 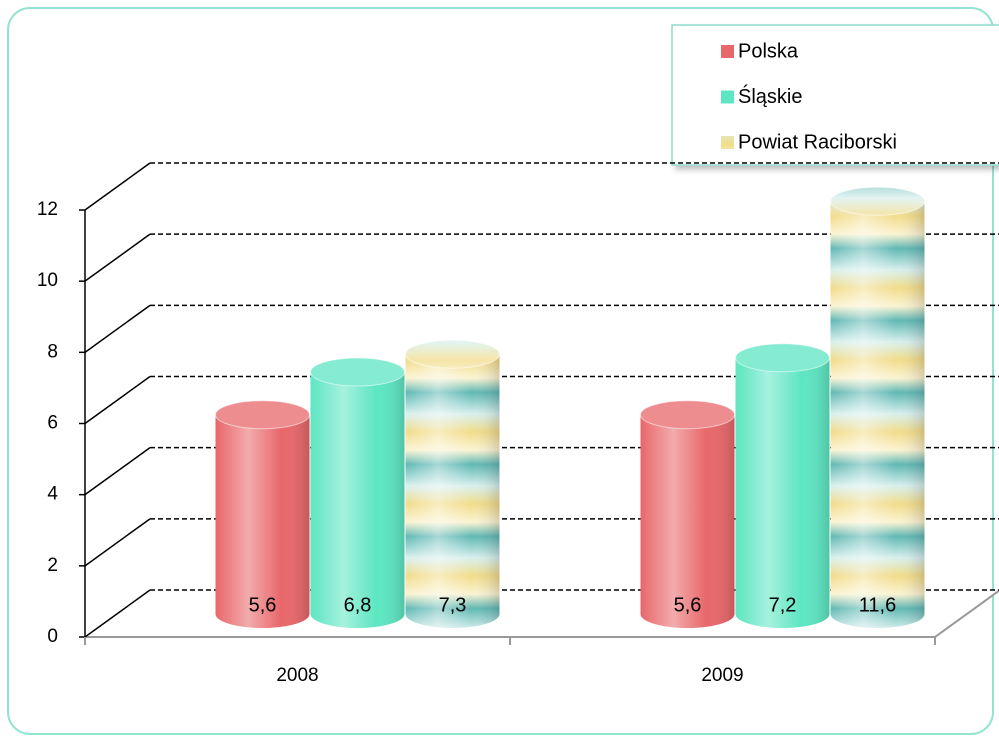 What do you see at coordinates (52, 351) in the screenshot?
I see `y-tick-label: 8` at bounding box center [52, 351].